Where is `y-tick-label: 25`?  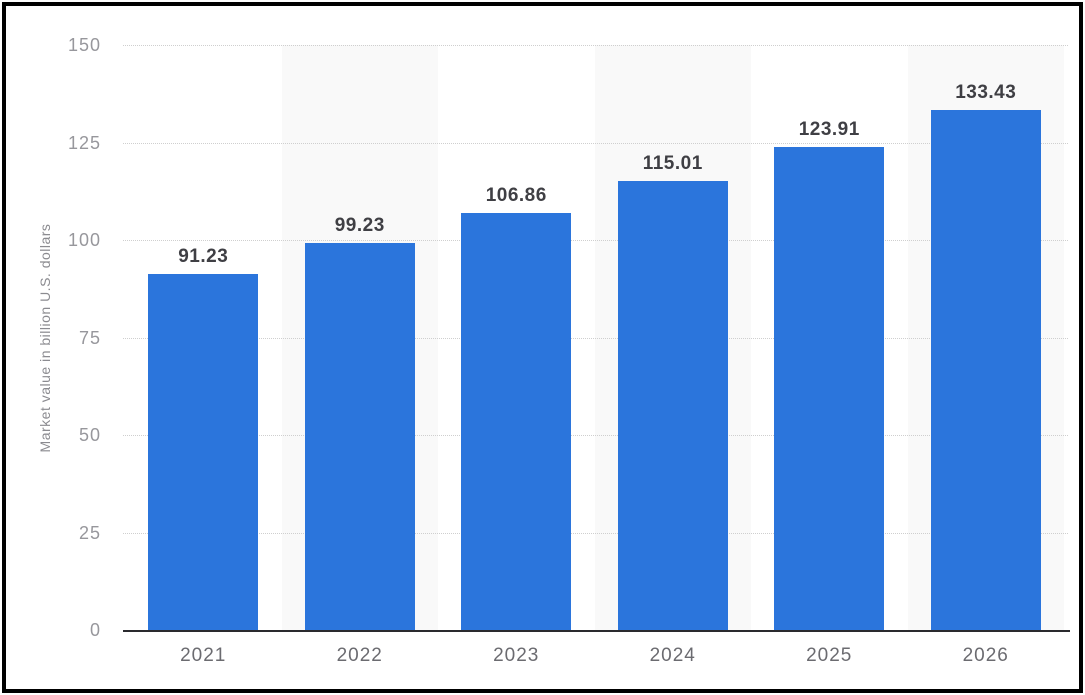 y-tick-label: 25 is located at coordinates (89, 532).